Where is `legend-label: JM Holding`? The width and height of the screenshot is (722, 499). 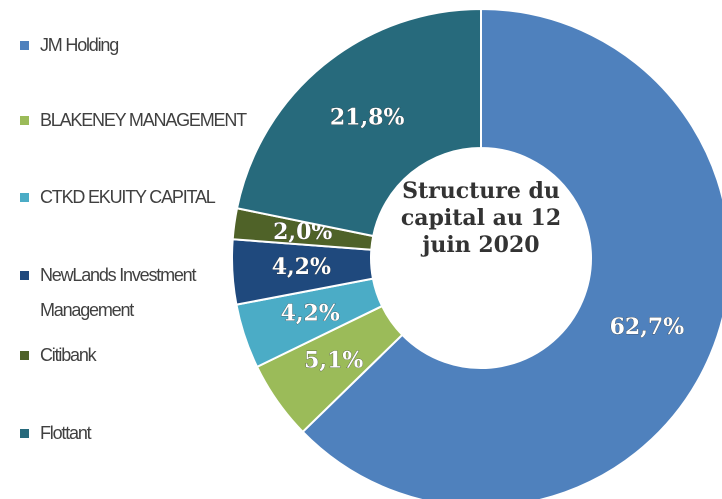
legend-label: JM Holding is located at coordinates (79, 45).